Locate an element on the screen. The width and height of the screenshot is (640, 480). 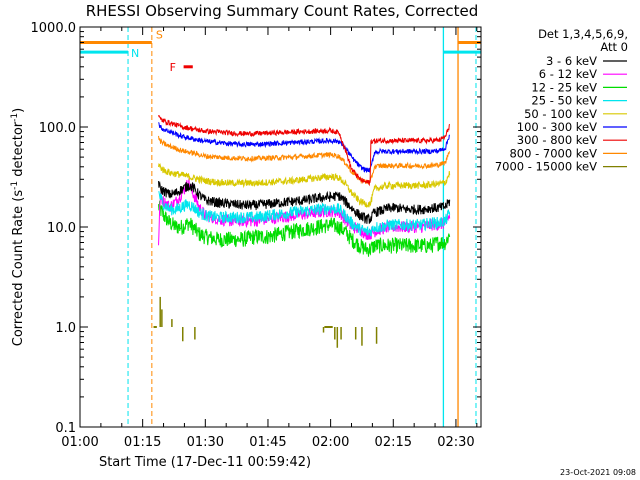
legend-label-7: 800 - 7000 keV is located at coordinates (553, 153).